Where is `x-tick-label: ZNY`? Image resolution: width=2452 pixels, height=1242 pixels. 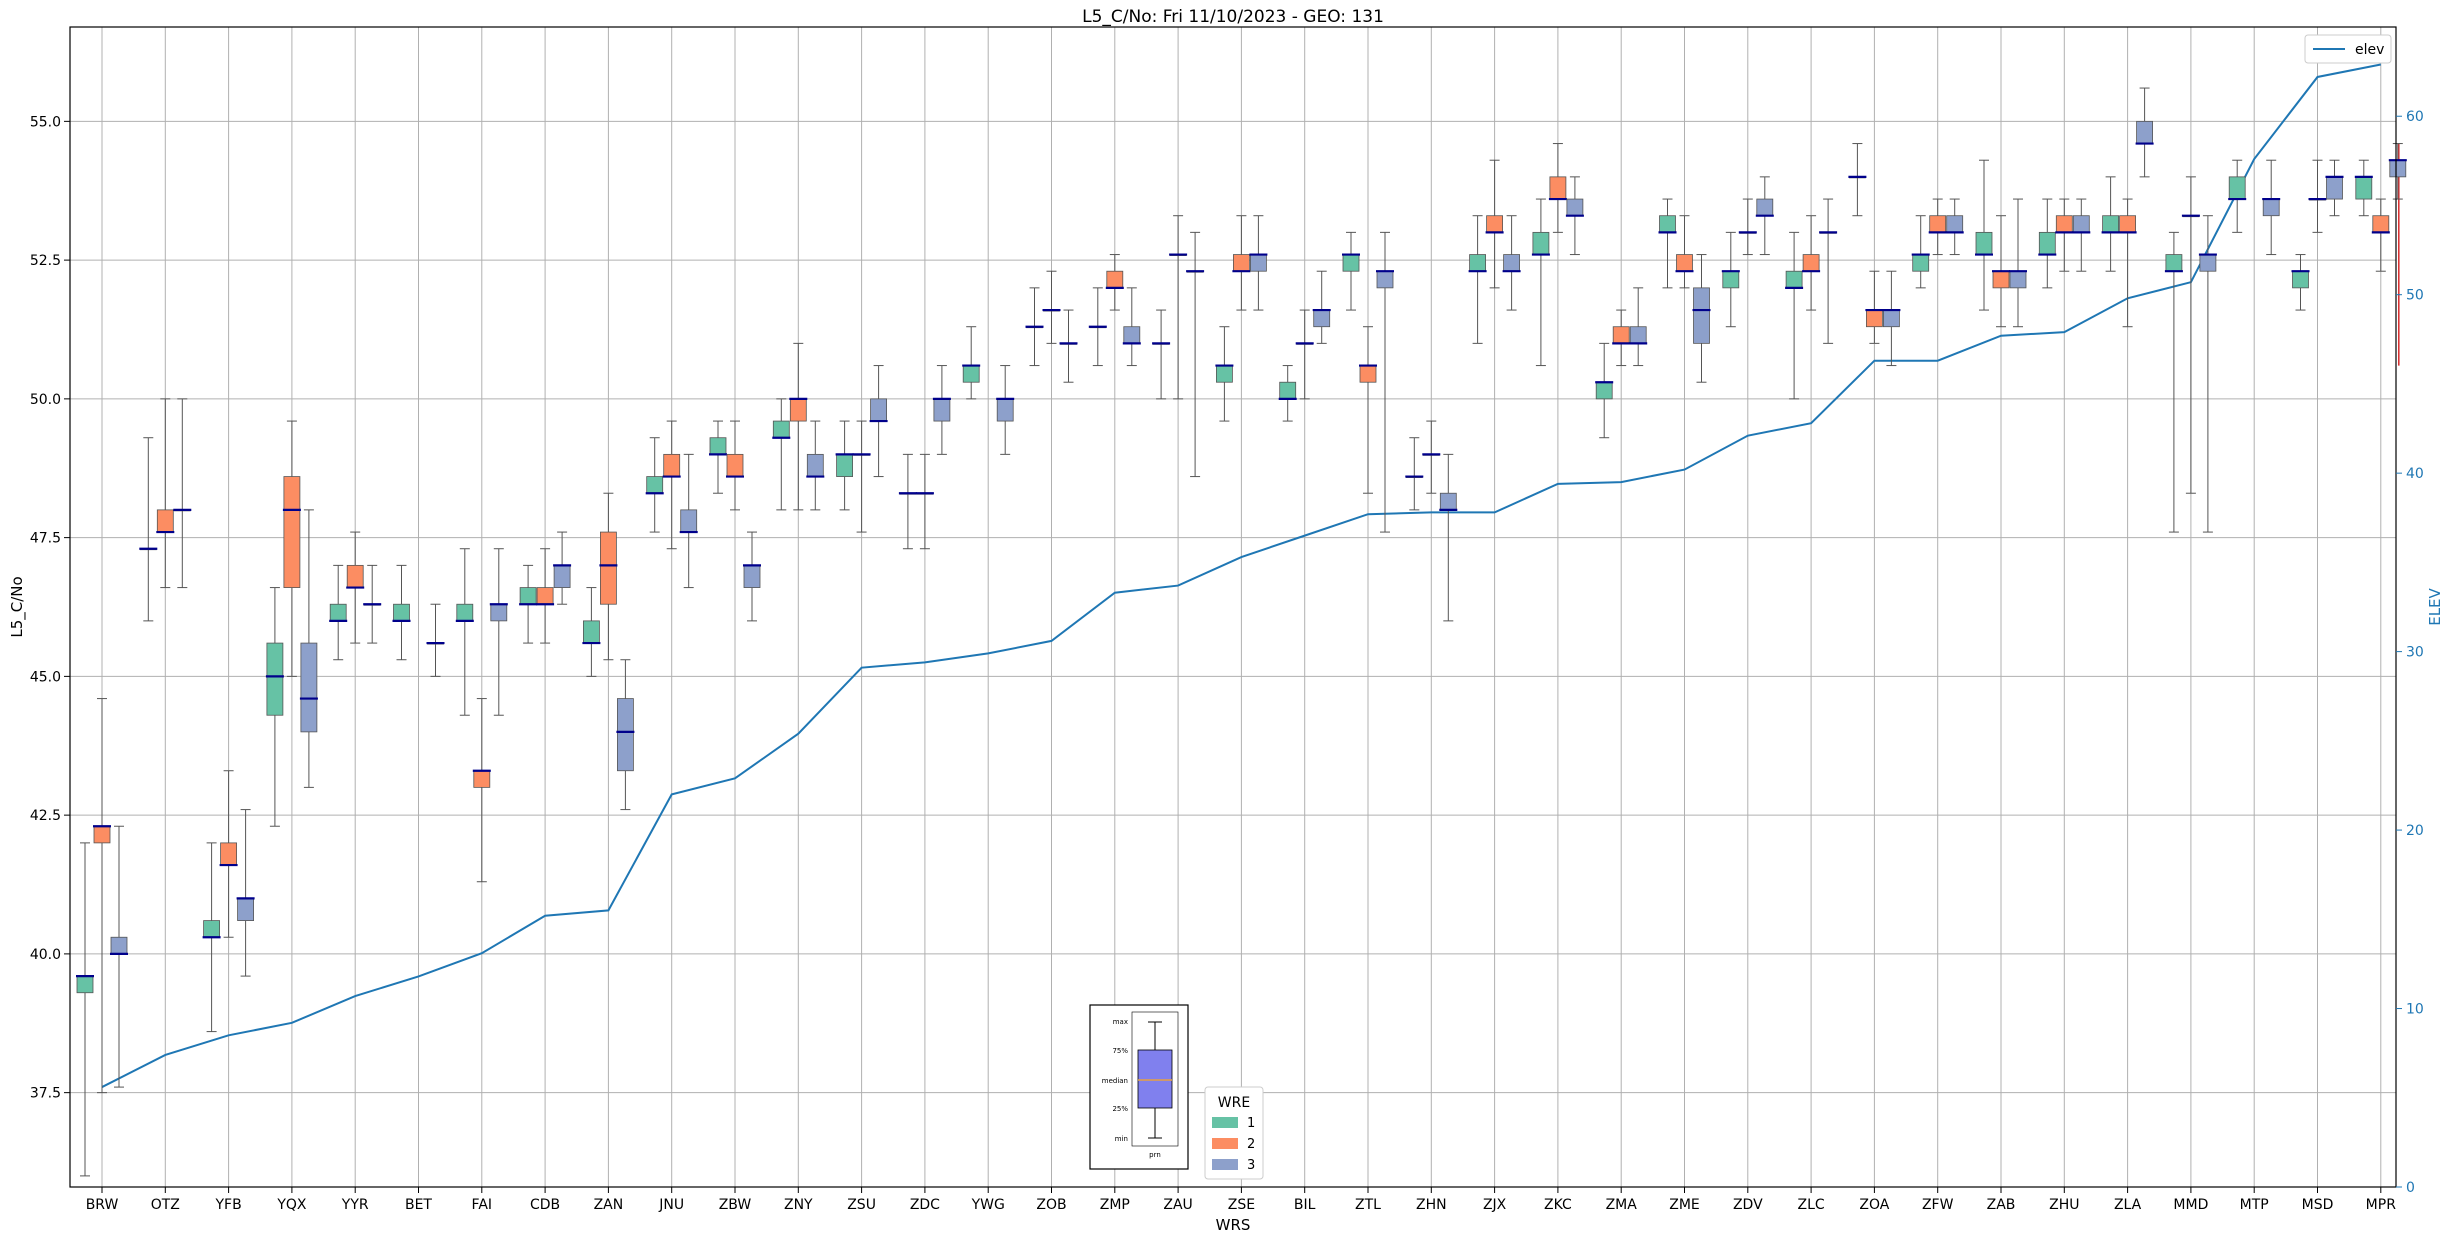
x-tick-label: ZNY is located at coordinates (798, 1205).